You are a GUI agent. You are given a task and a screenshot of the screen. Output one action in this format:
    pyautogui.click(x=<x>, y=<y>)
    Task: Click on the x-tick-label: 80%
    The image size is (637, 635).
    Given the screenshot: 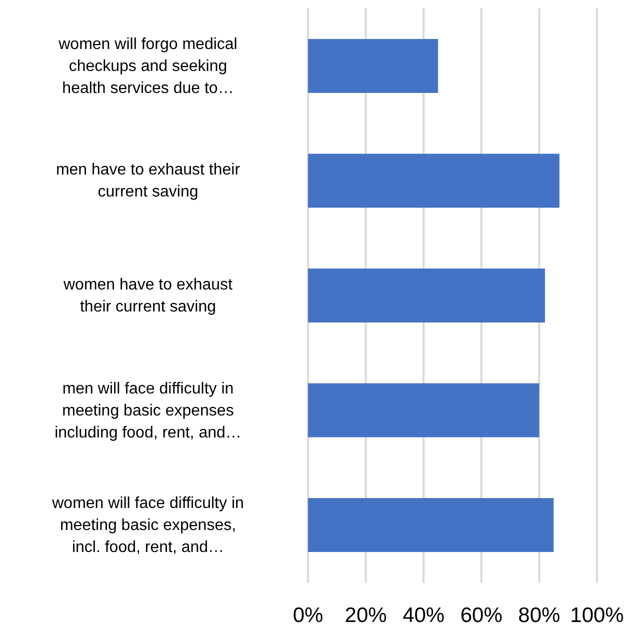 What is the action you would take?
    pyautogui.click(x=539, y=615)
    